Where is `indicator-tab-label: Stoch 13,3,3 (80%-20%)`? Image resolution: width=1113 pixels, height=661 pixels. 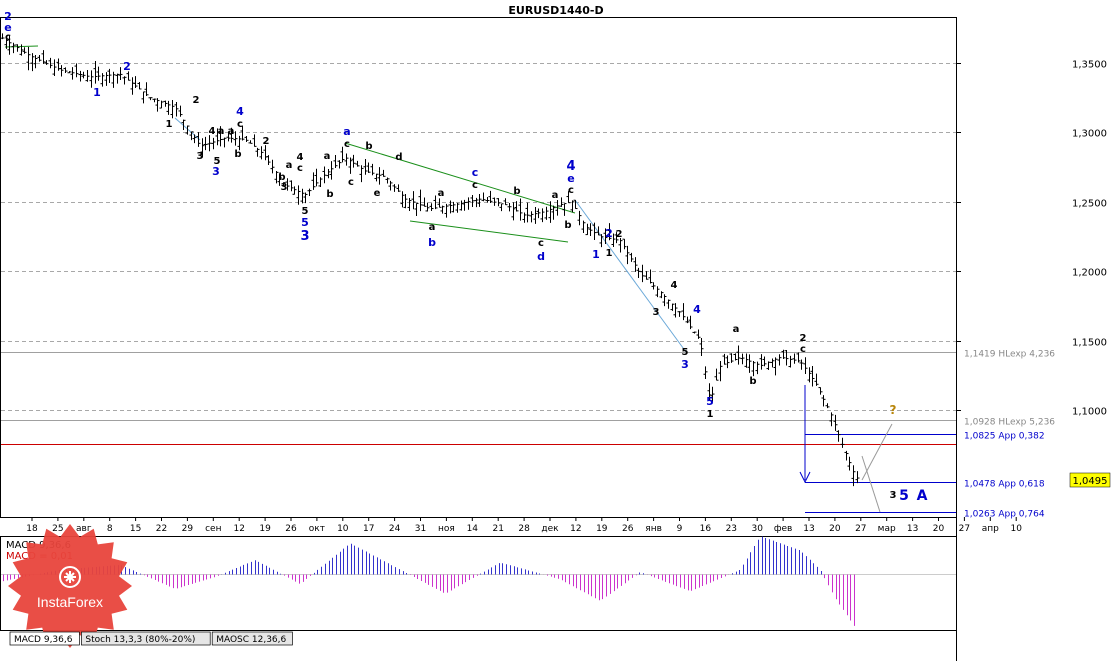 indicator-tab-label: Stoch 13,3,3 (80%-20%) is located at coordinates (140, 640).